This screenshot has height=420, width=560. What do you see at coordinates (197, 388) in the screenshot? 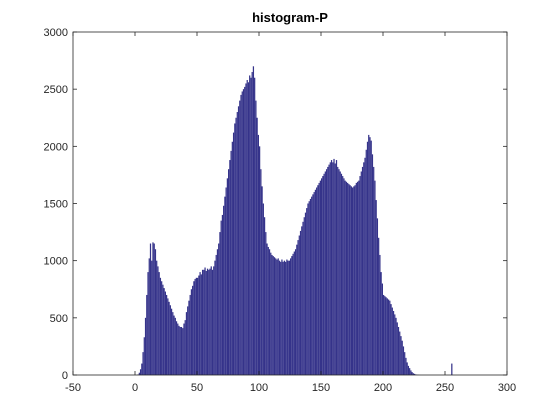
I see `x-tick-label: 50` at bounding box center [197, 388].